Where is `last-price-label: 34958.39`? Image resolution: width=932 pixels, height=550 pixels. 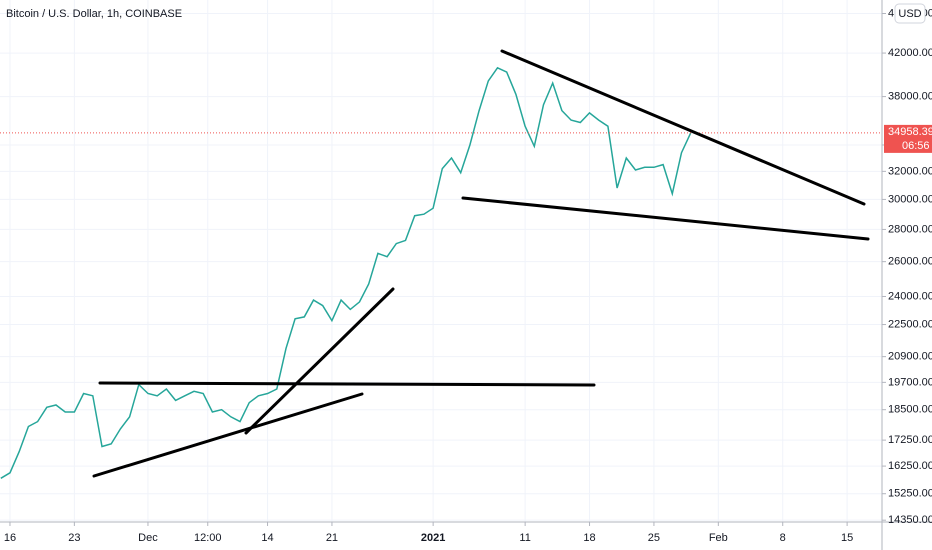 last-price-label: 34958.39 is located at coordinates (910, 132).